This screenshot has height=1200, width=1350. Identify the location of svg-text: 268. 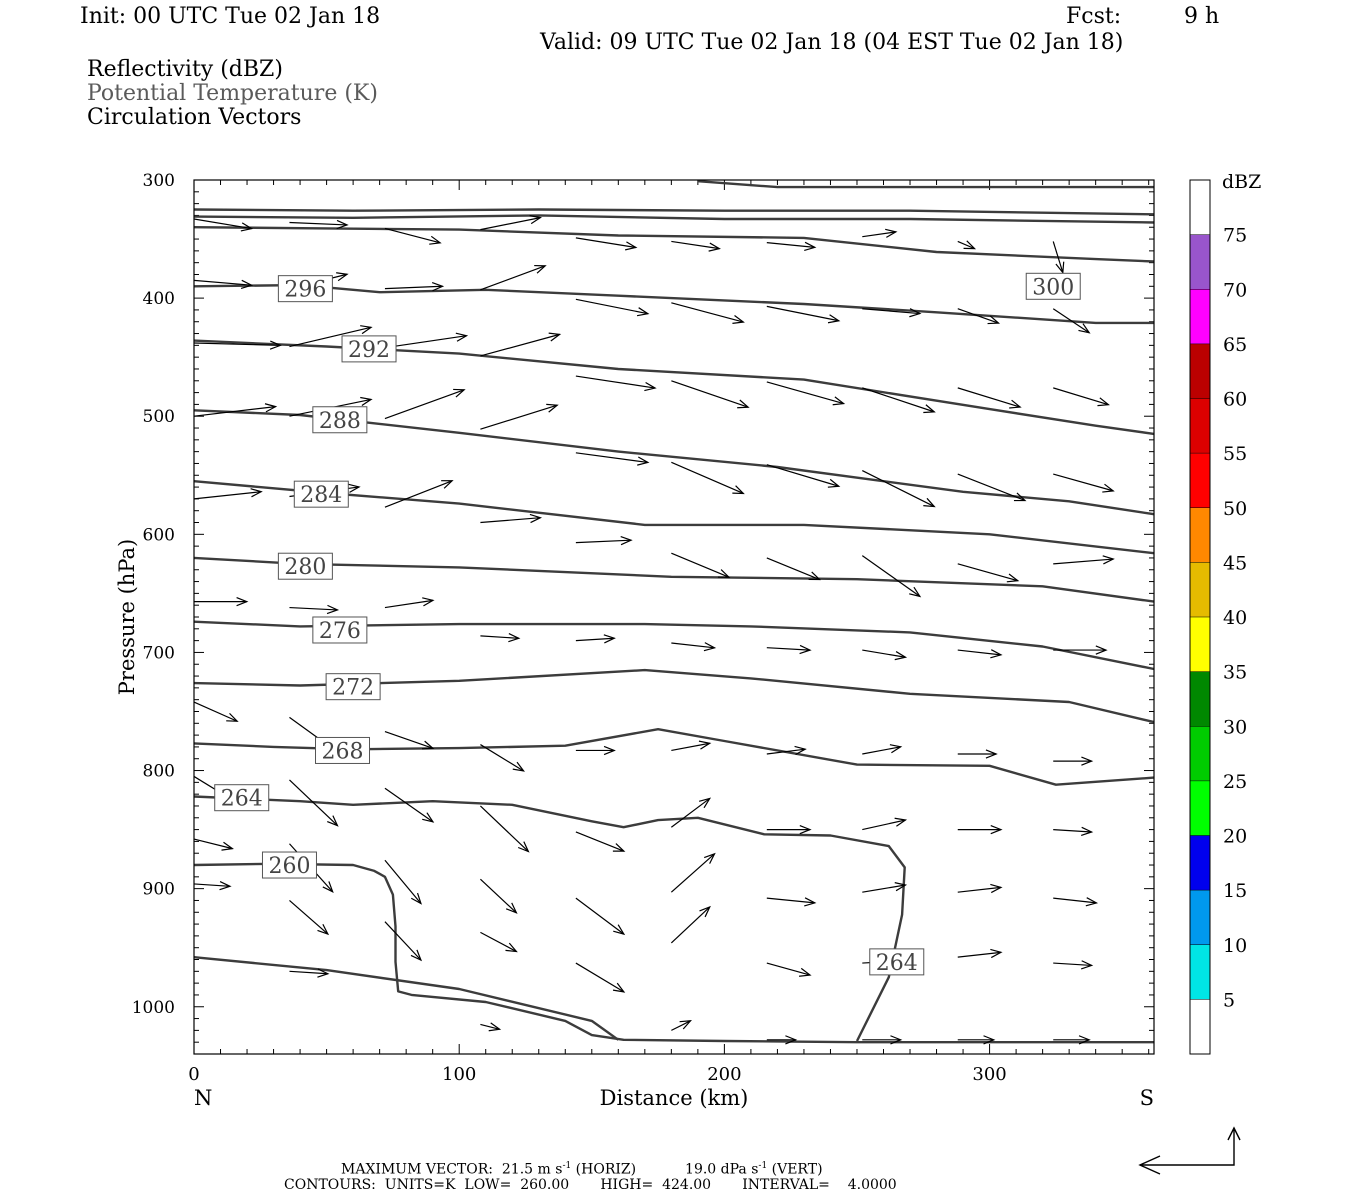
(343, 751).